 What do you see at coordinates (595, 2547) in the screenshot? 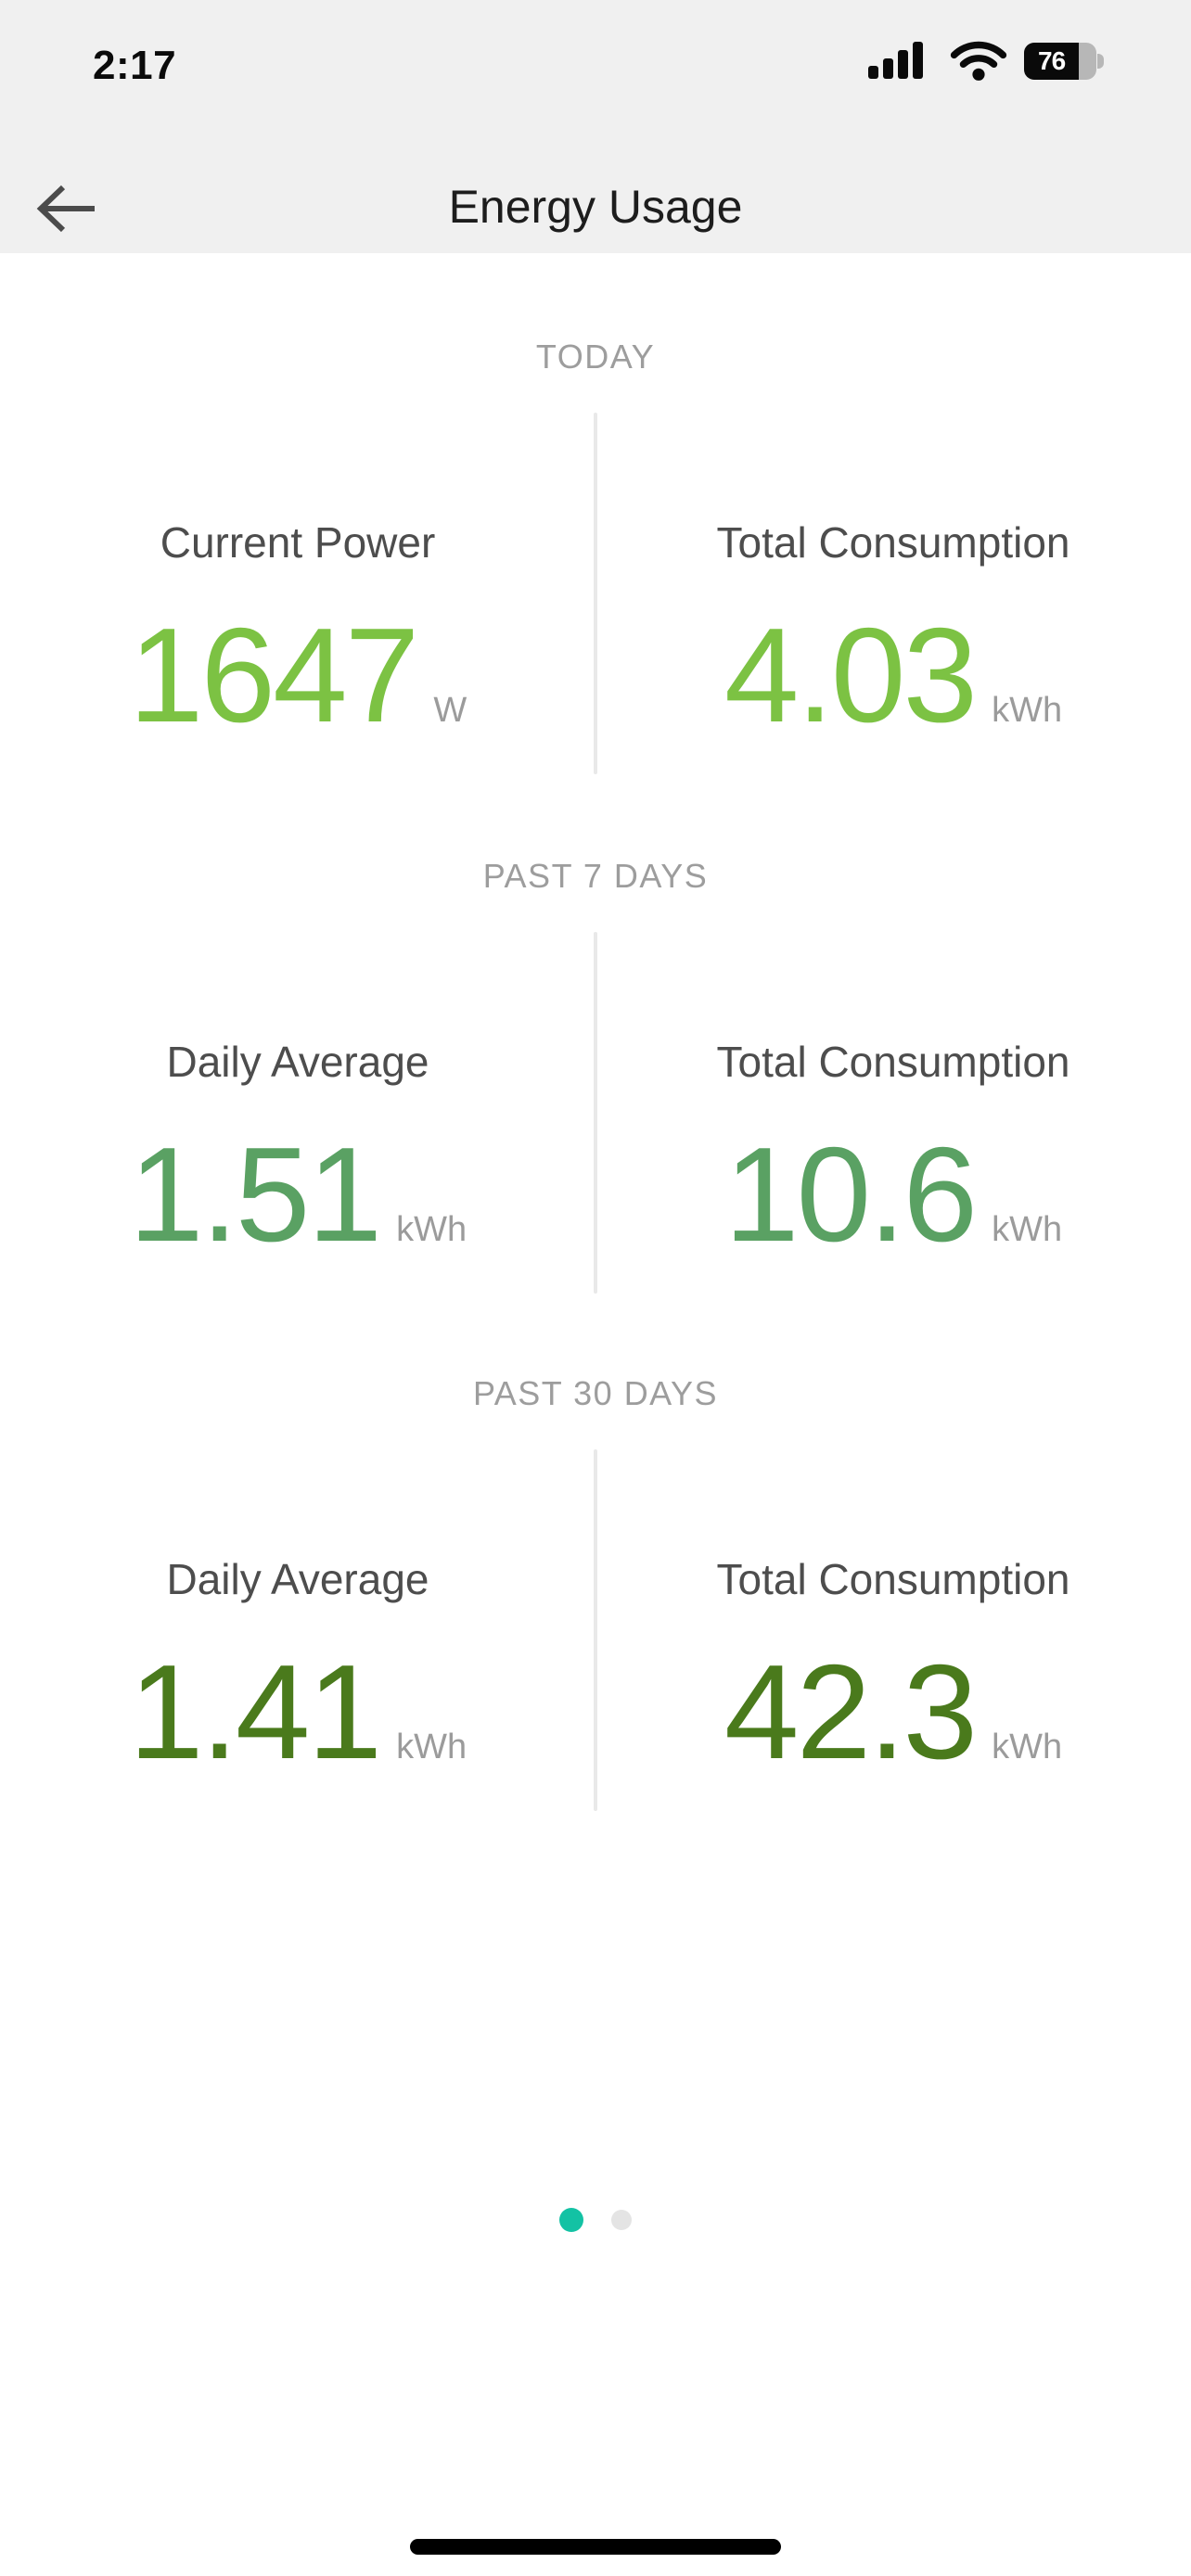
I see `home-indicator` at bounding box center [595, 2547].